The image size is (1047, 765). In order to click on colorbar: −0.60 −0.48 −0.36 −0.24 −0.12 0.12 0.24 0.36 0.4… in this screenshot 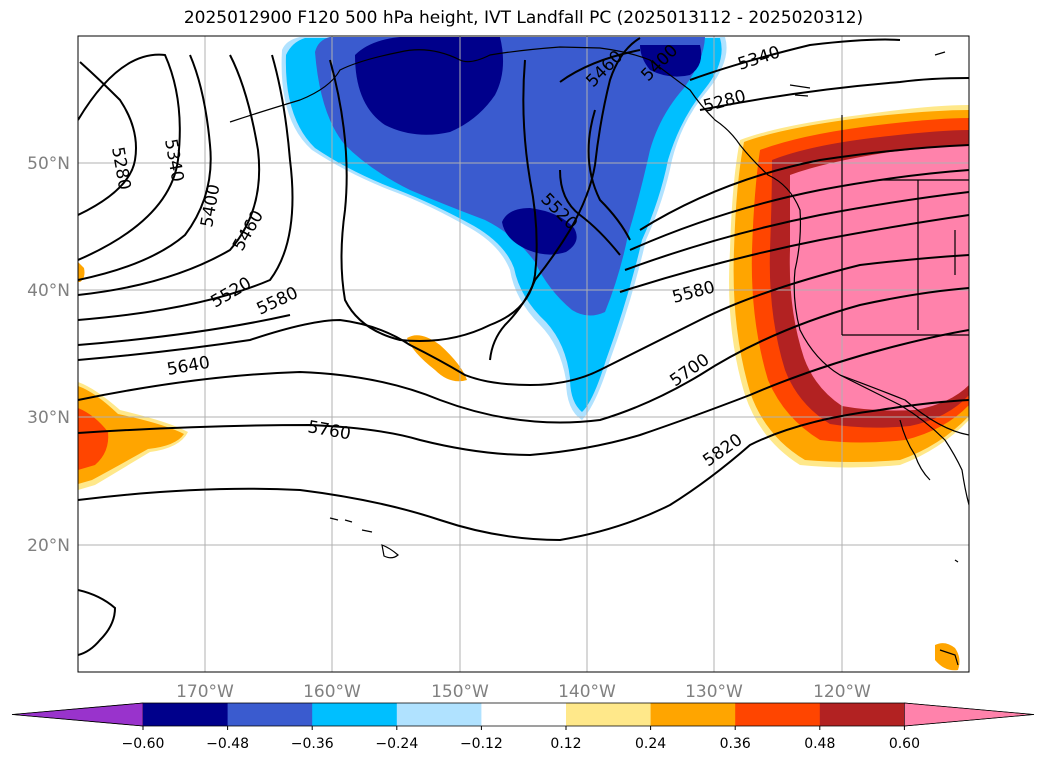, I will do `click(523, 727)`.